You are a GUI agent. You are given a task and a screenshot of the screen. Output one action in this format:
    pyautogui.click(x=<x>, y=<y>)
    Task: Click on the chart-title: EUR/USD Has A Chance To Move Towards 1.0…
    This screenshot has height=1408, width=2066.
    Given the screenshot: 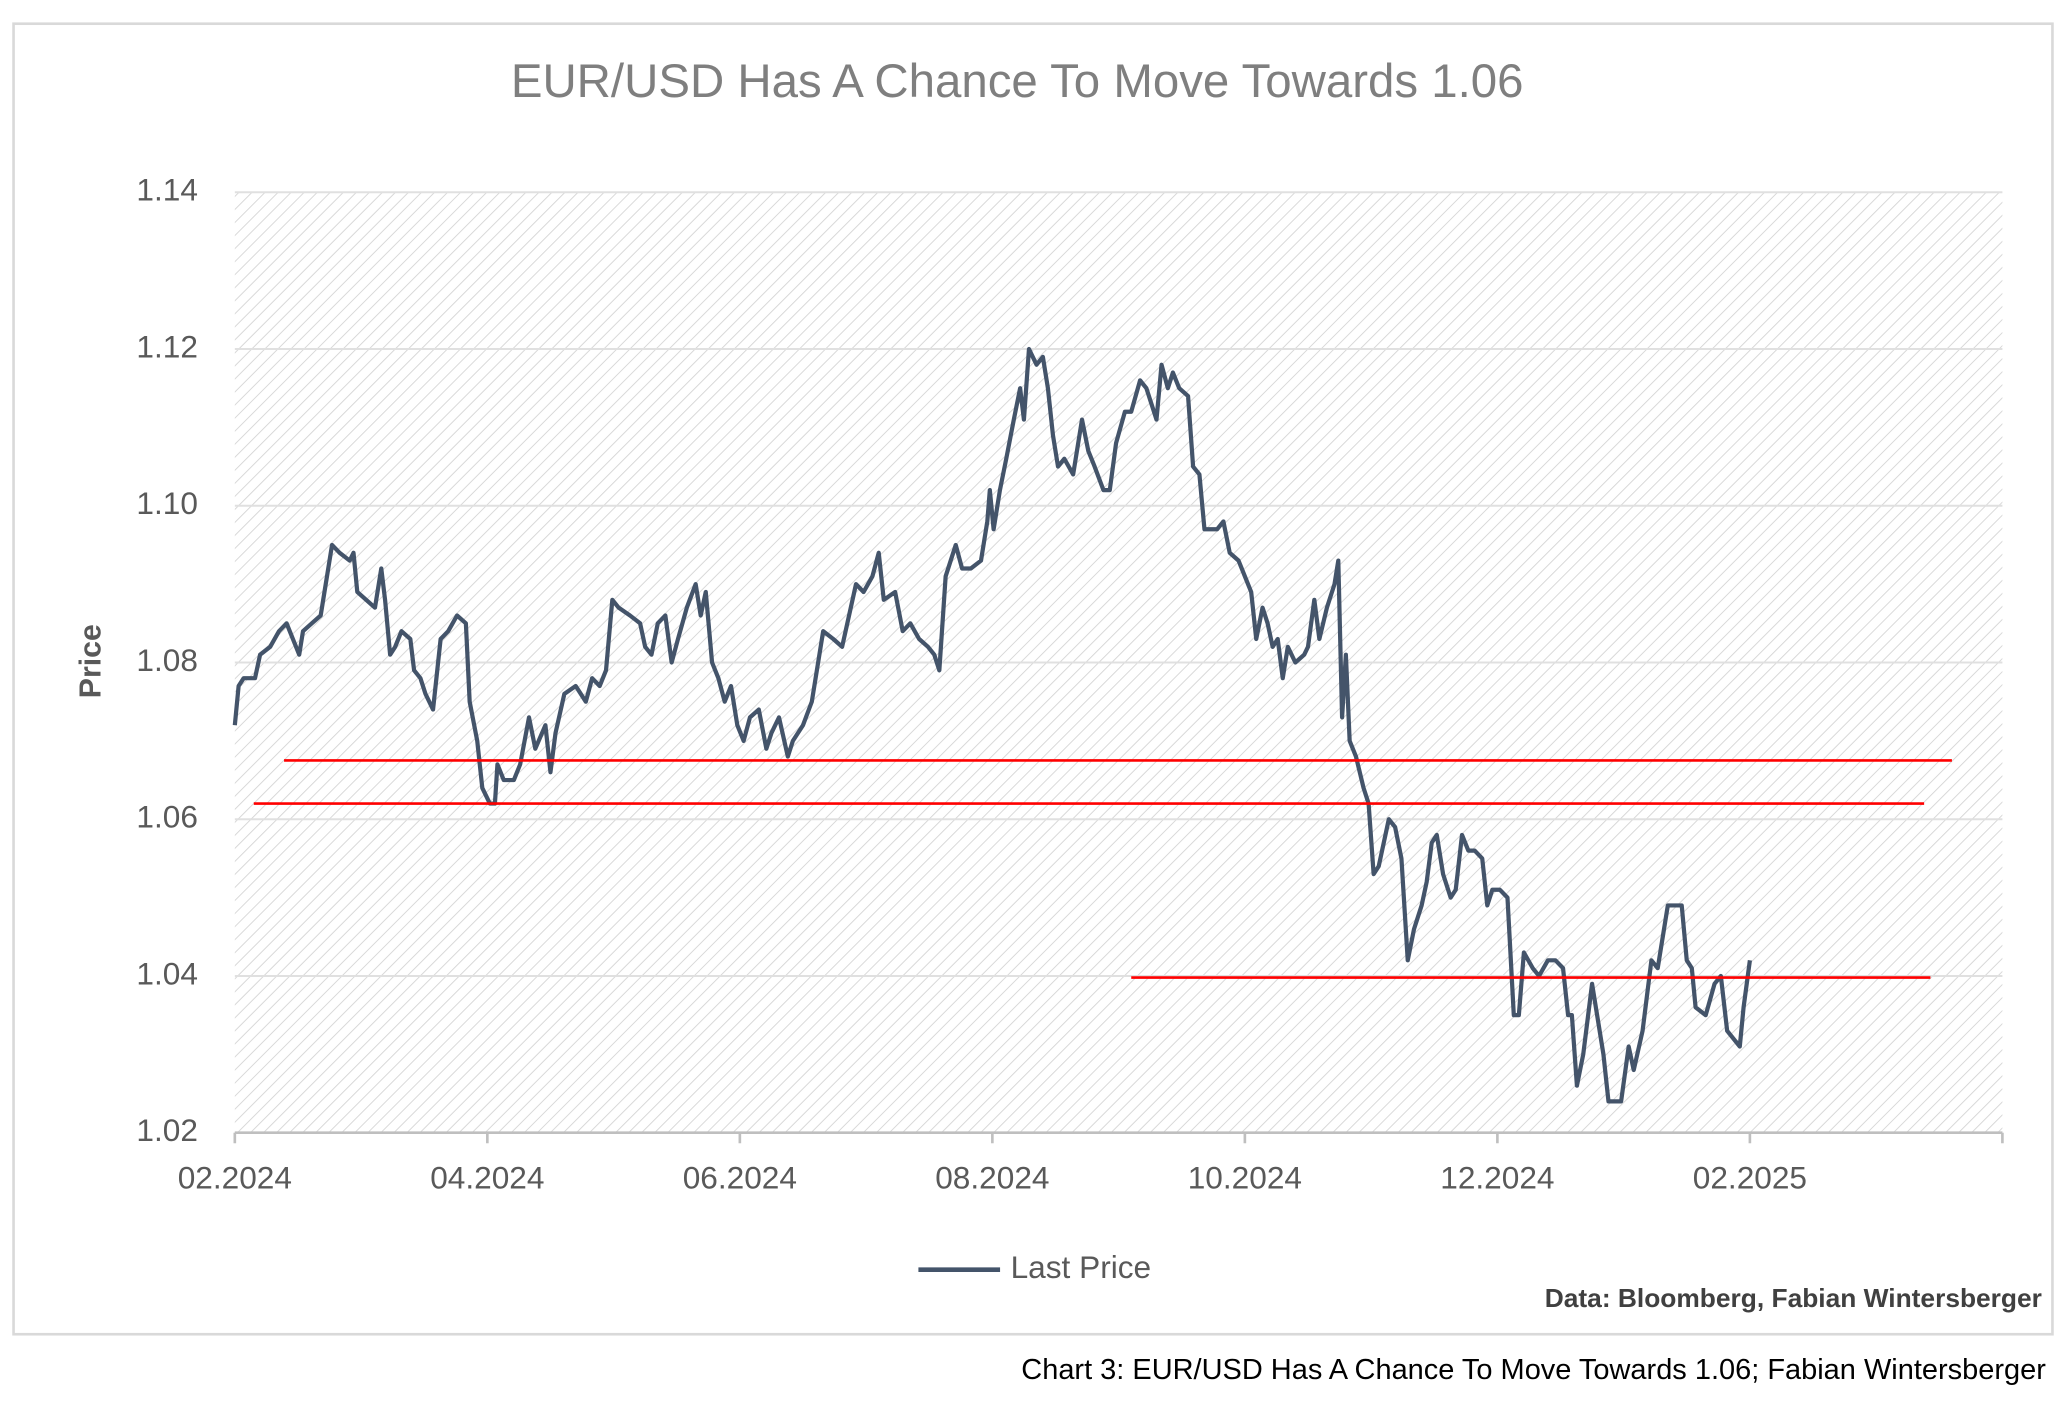 What is the action you would take?
    pyautogui.click(x=1017, y=81)
    